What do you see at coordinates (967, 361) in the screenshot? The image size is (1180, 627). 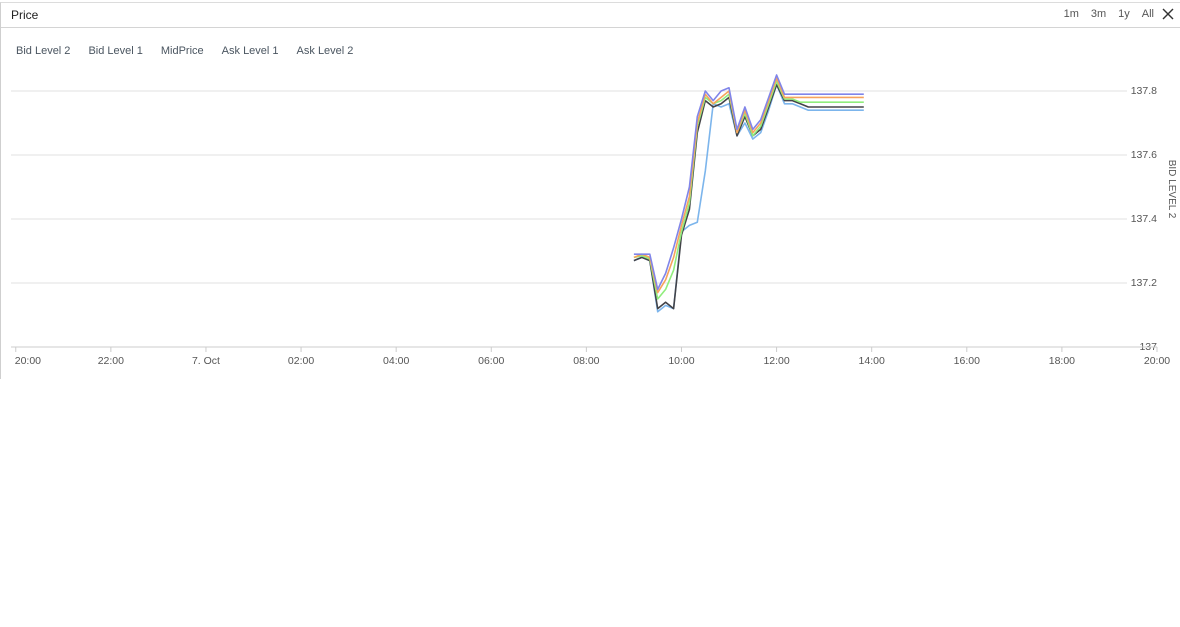 I see `x-tick-label-10: 16:00` at bounding box center [967, 361].